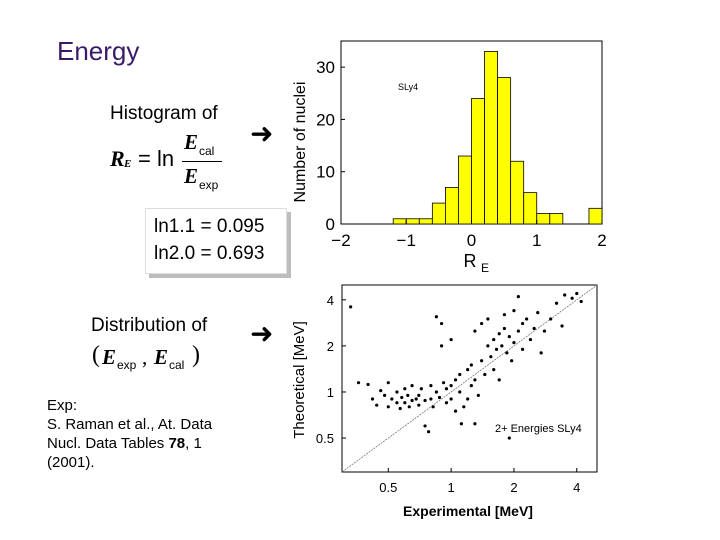 This screenshot has width=720, height=540. Describe the element at coordinates (299, 380) in the screenshot. I see `scatter-ylabel: Theoretical [MeV]` at that location.